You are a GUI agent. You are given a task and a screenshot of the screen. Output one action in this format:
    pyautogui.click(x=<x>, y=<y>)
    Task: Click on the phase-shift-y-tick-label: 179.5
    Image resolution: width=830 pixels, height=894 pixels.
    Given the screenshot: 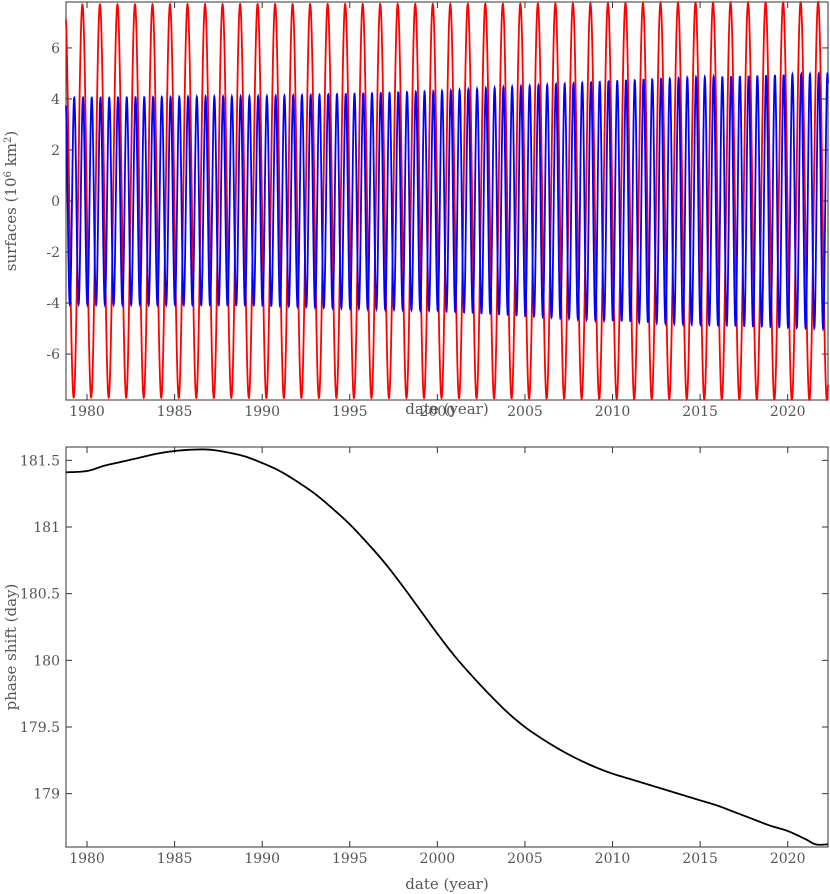 What is the action you would take?
    pyautogui.click(x=40, y=728)
    